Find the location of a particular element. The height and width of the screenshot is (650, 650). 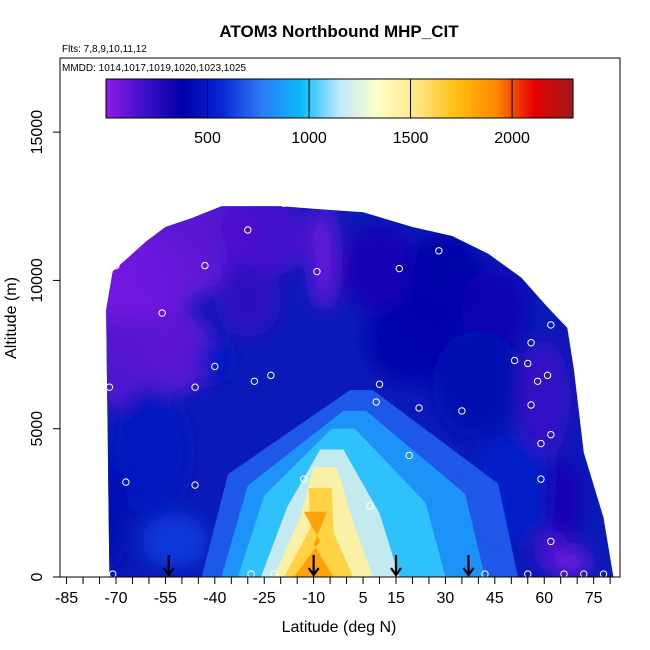

x-axis: -85 -70 -55 -40 -25 -10 5 15 30 45 60 75 is located at coordinates (333, 592).